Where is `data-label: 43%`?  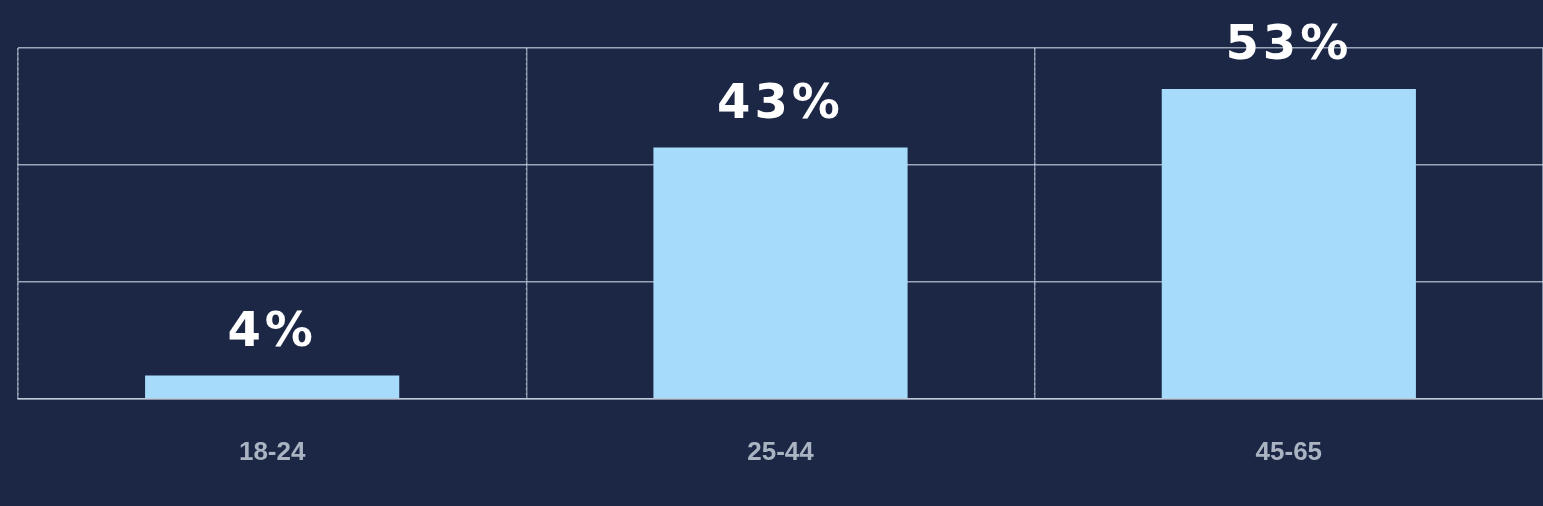 data-label: 43% is located at coordinates (780, 100).